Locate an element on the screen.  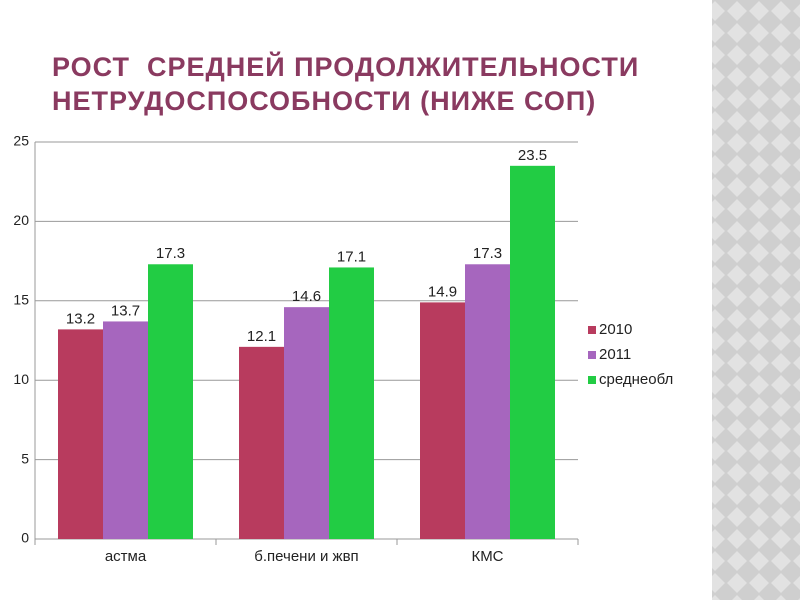
legend-label: 2011 is located at coordinates (615, 354).